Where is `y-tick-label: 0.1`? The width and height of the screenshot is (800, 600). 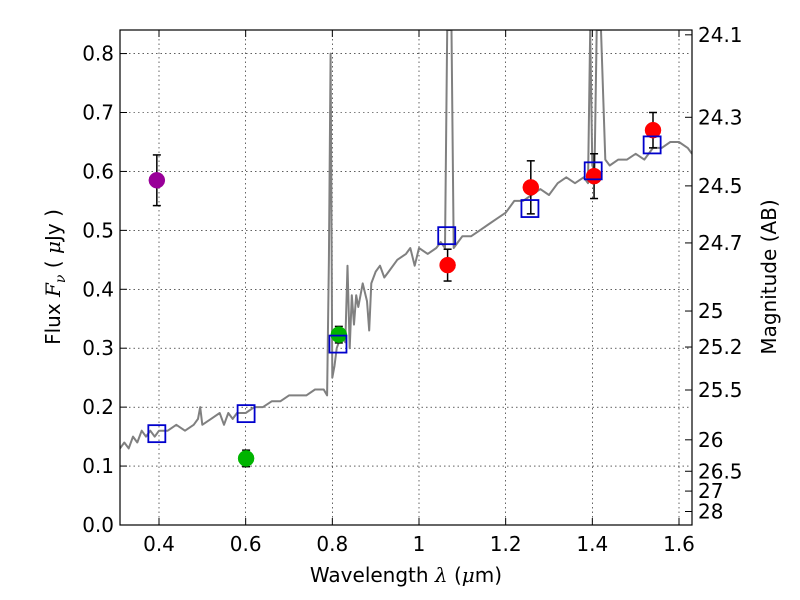
y-tick-label: 0.1 is located at coordinates (98, 466).